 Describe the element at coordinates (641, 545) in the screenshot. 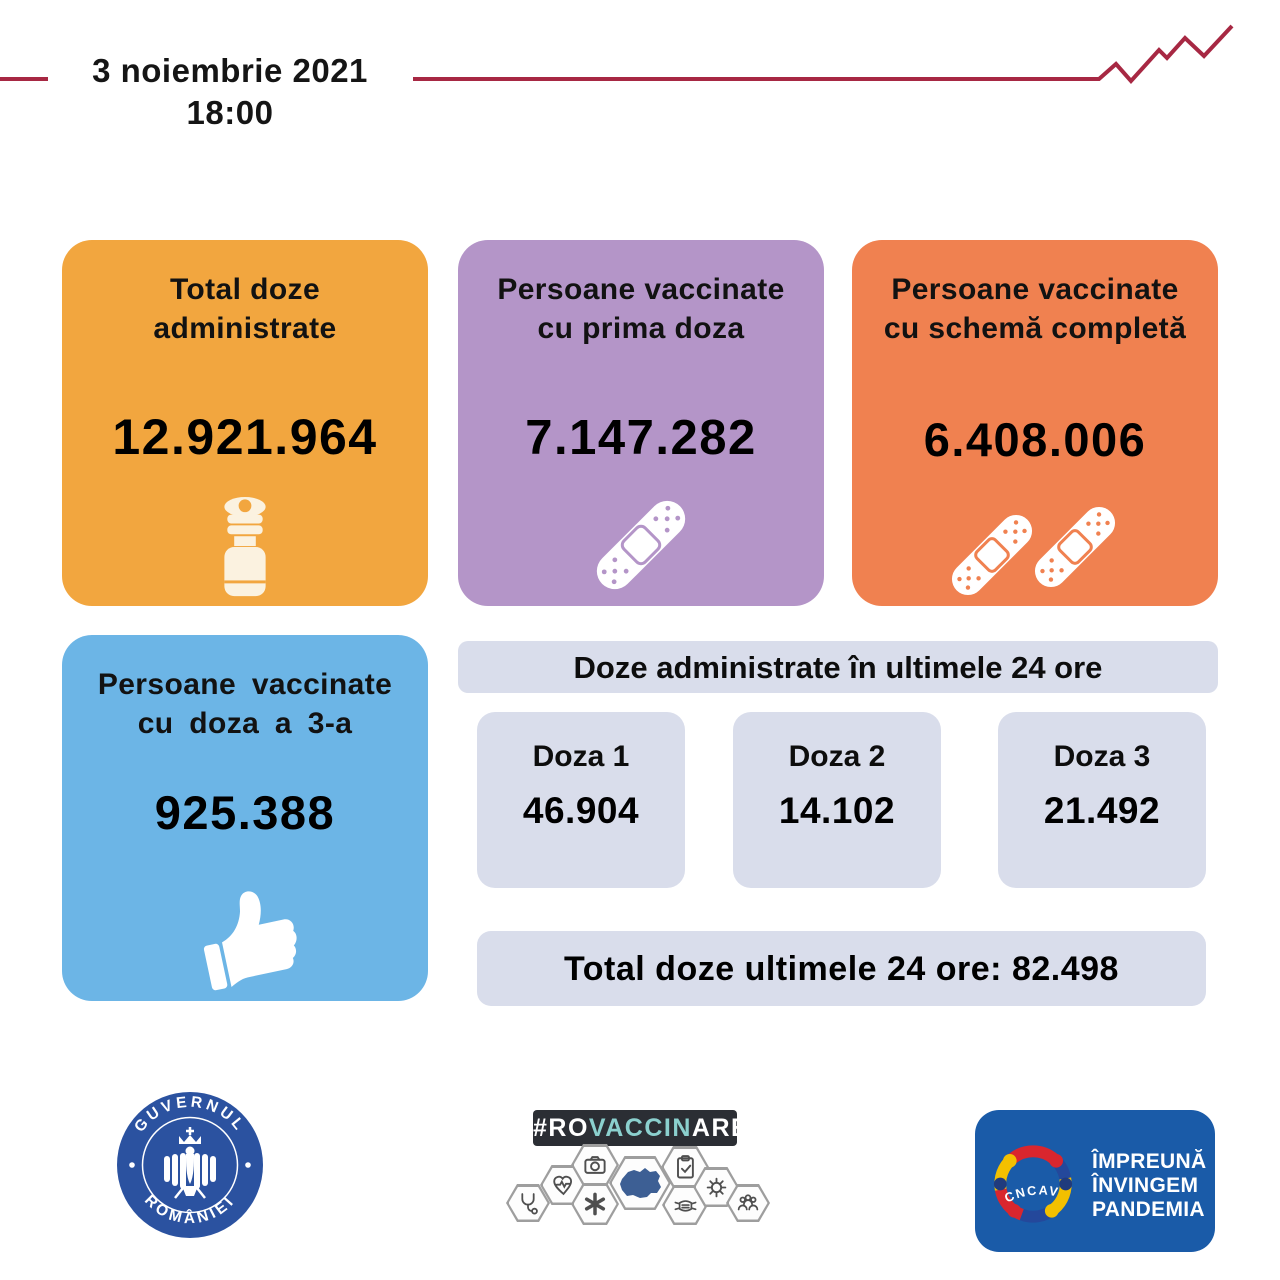

I see `bandage-icon` at that location.